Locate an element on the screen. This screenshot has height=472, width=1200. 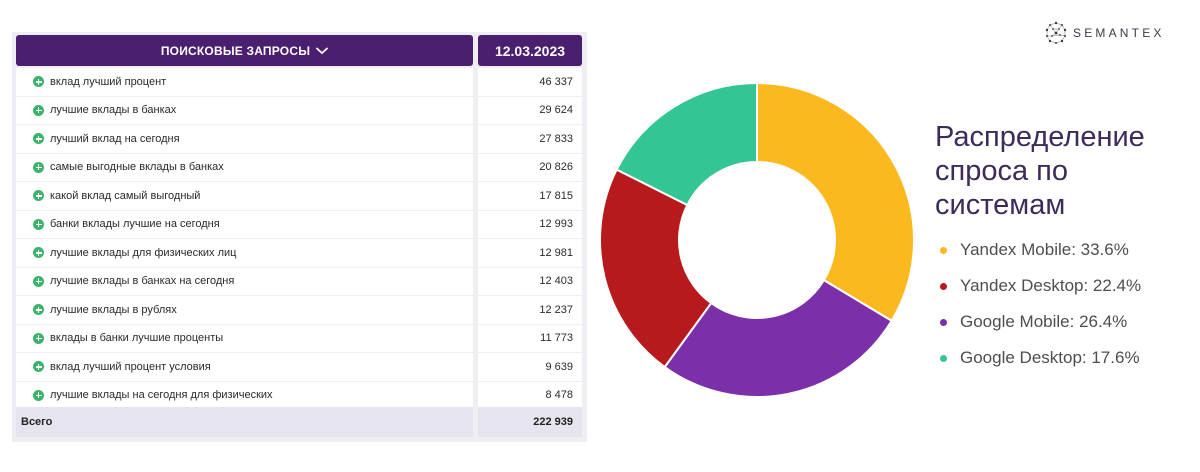
chart-title-line: системам is located at coordinates (1000, 205).